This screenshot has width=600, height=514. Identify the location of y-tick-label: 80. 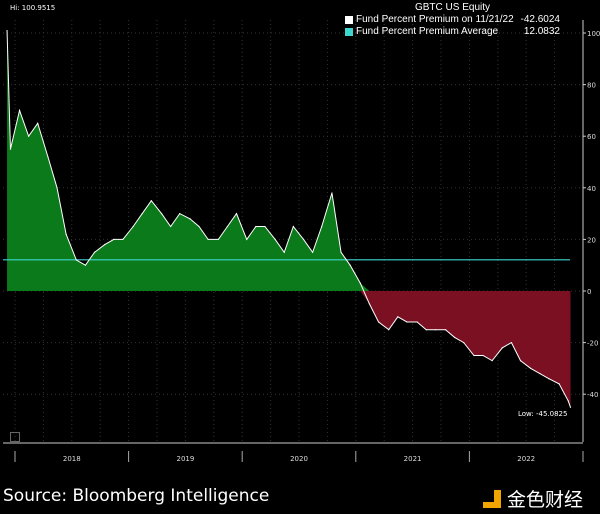
(591, 86).